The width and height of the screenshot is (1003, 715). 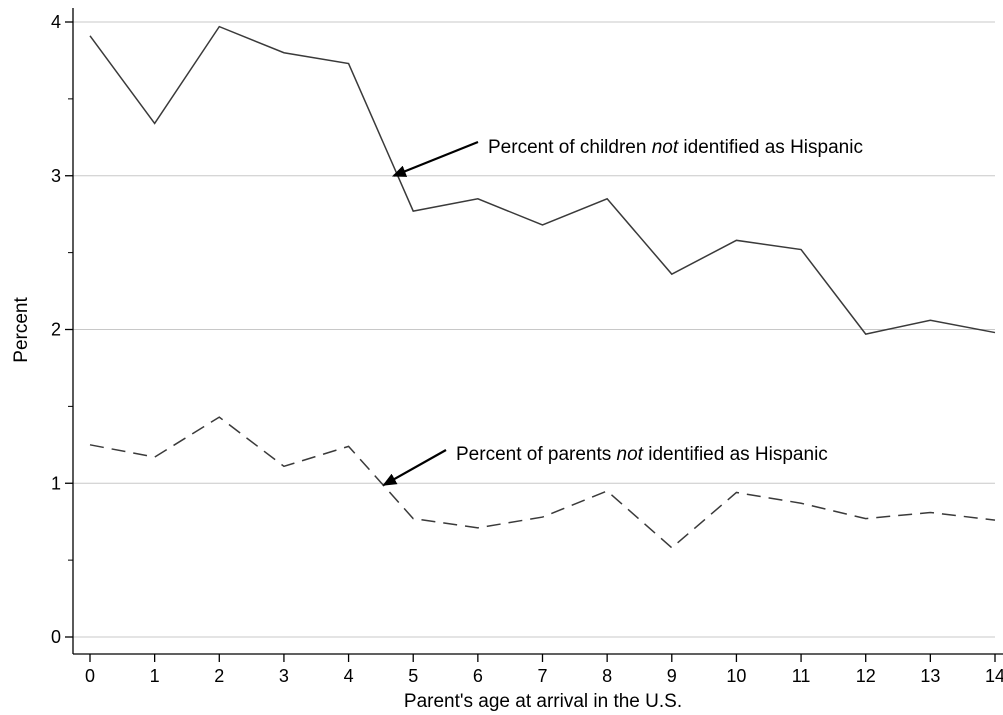 What do you see at coordinates (90, 676) in the screenshot?
I see `x-tick-label: 0` at bounding box center [90, 676].